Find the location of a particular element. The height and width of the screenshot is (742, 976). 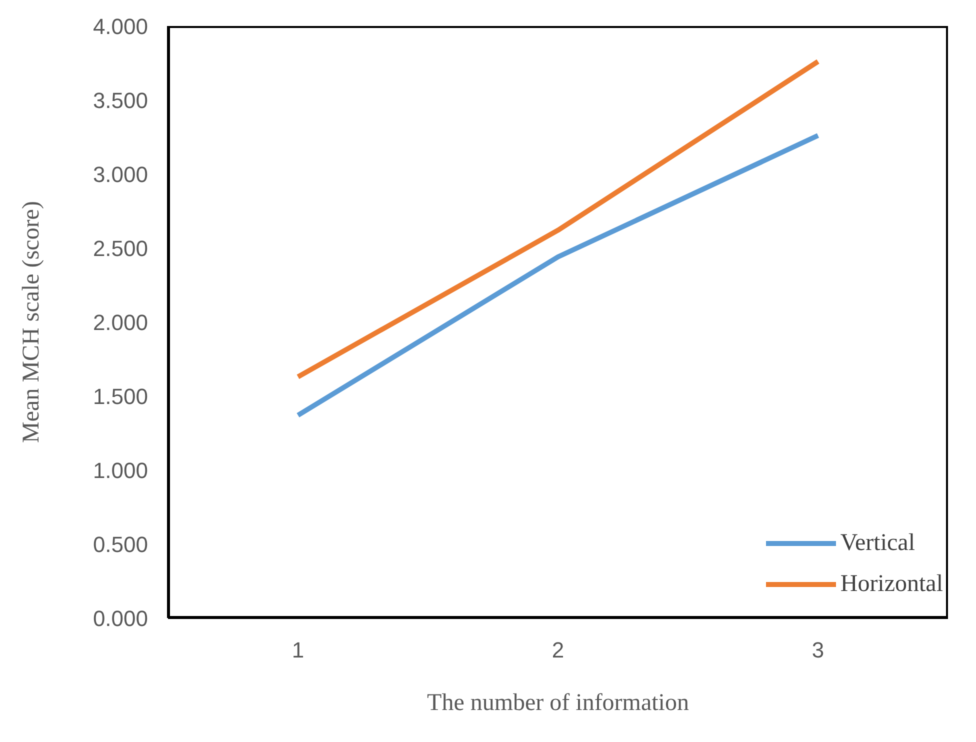

x-axis-title: The number of information is located at coordinates (558, 703).